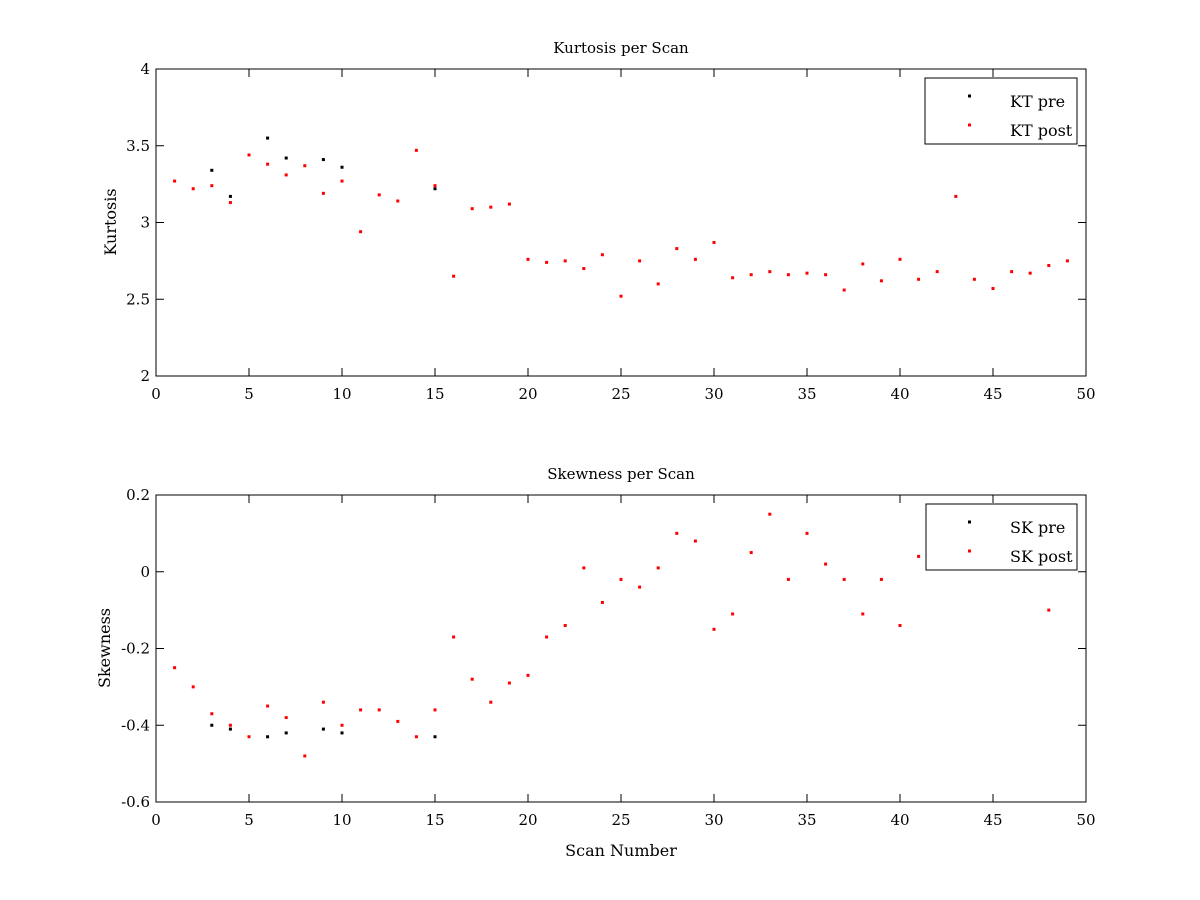 The height and width of the screenshot is (900, 1200). I want to click on skewness-x-tick-label-5: 25, so click(620, 820).